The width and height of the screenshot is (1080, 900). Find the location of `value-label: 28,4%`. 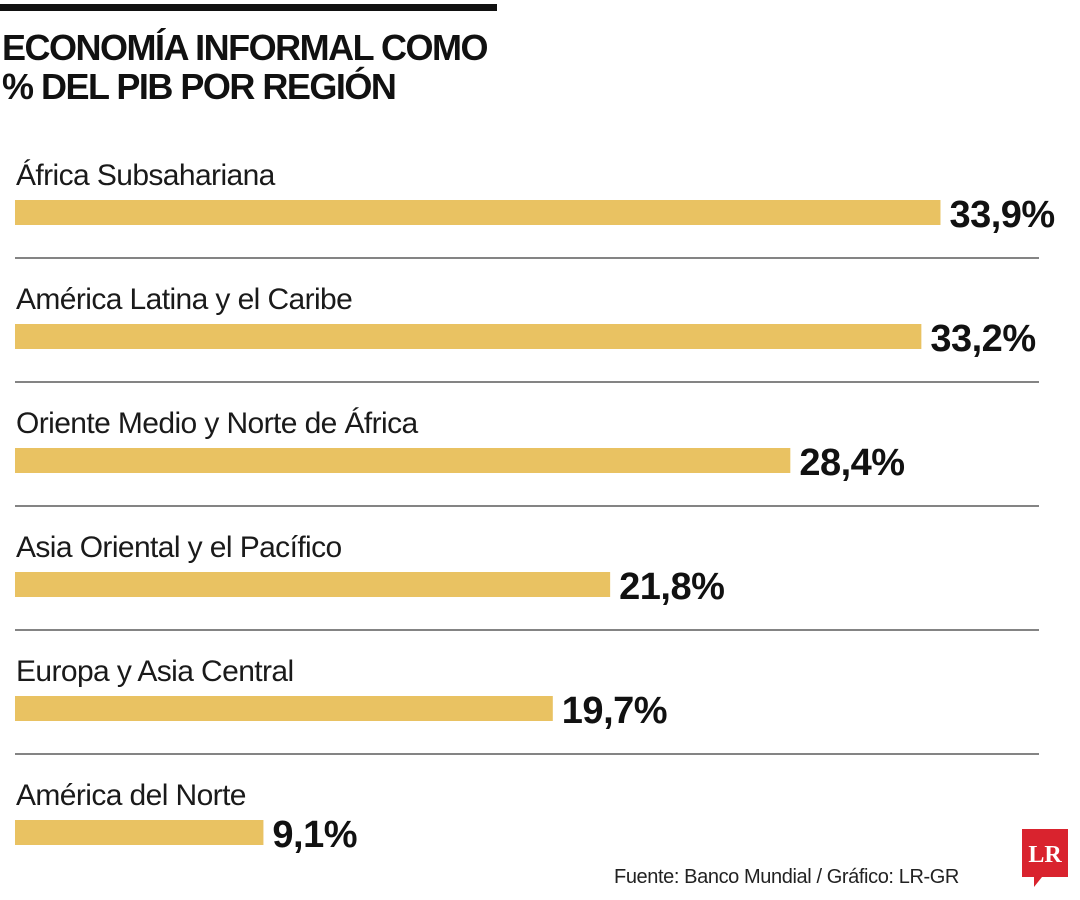

value-label: 28,4% is located at coordinates (851, 463).